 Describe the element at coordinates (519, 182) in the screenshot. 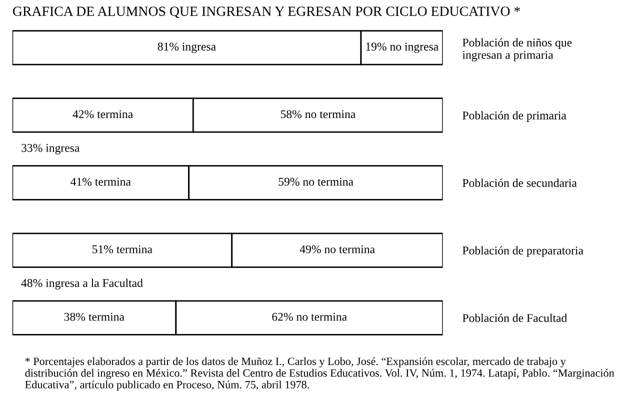

I see `y-tick-label: Población de secundaria` at that location.